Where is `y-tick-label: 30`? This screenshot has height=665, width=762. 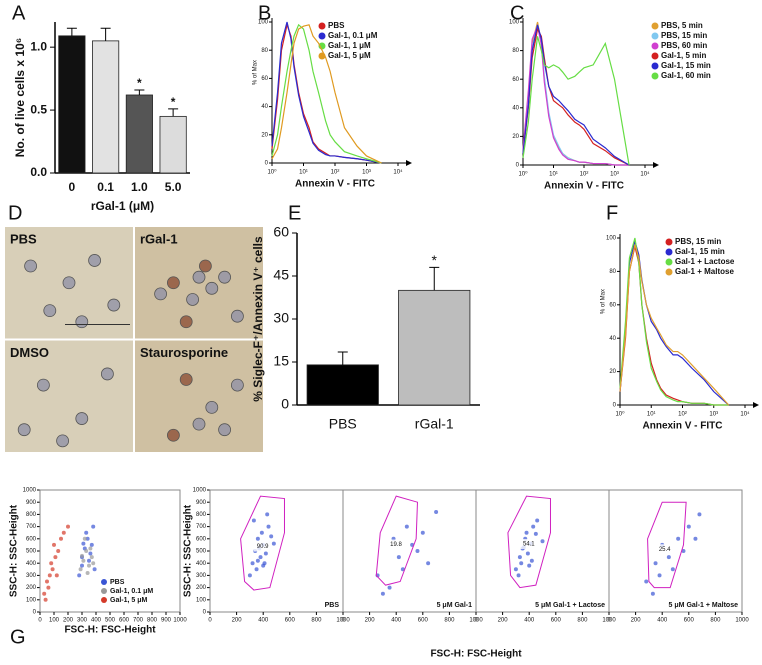 y-tick-label: 30 is located at coordinates (281, 318).